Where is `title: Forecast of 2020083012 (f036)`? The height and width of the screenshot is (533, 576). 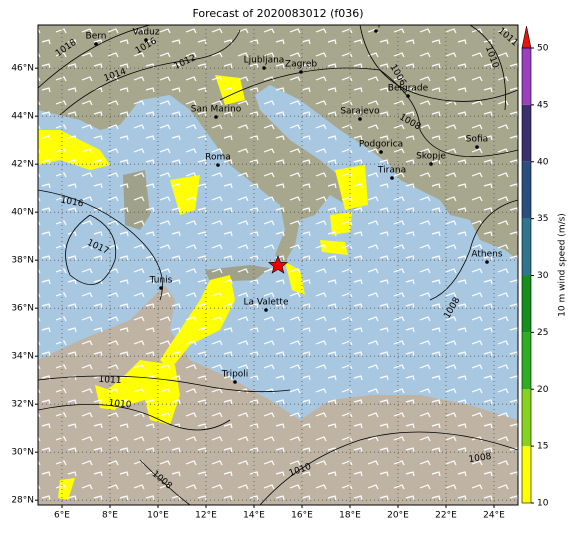
title: Forecast of 2020083012 (f036) is located at coordinates (277, 13).